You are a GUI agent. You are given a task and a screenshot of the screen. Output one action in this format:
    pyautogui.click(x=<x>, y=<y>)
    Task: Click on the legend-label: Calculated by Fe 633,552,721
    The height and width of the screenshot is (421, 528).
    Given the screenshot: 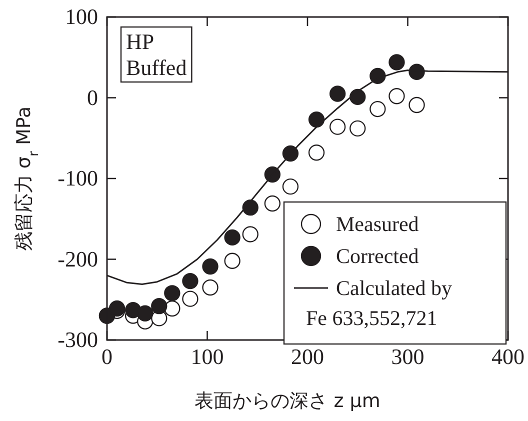 What is the action you would take?
    pyautogui.click(x=379, y=303)
    